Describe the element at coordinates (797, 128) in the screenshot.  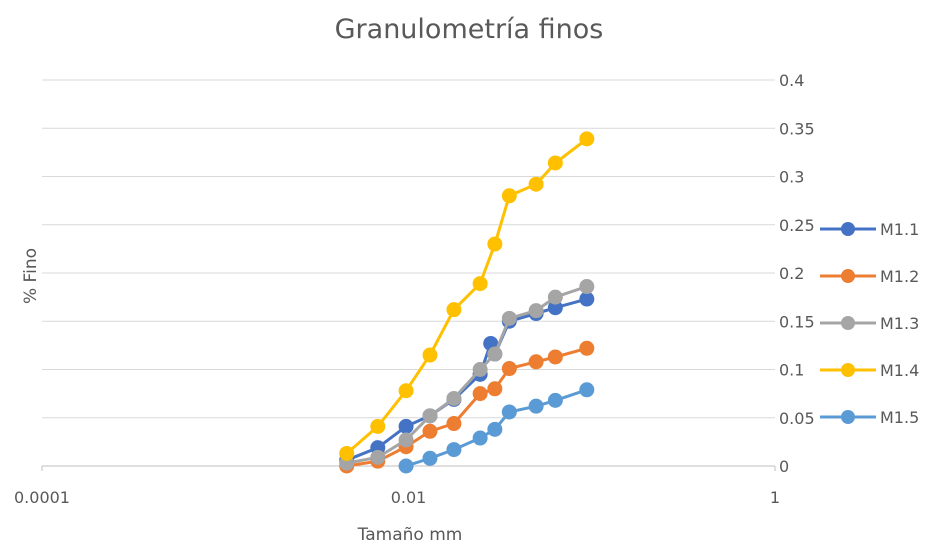
I see `y-tick-label: 0.35` at that location.